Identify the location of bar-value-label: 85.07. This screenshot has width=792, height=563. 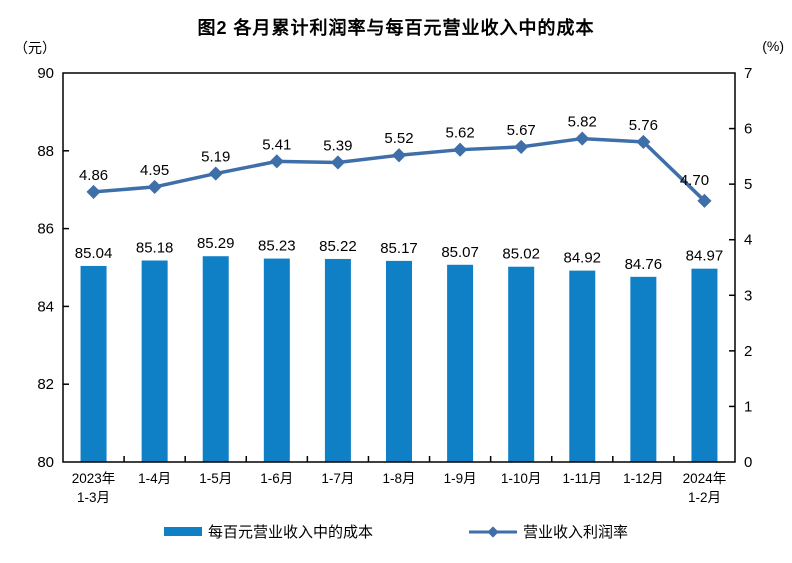
(460, 252).